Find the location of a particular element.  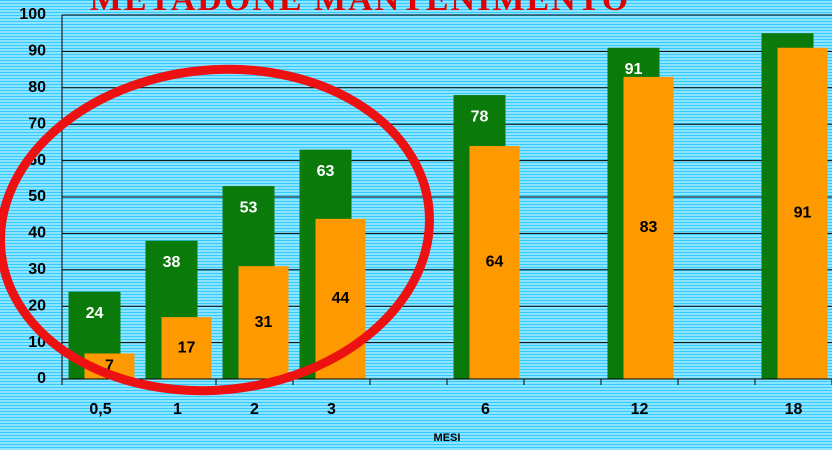

x-tick-label: 12 is located at coordinates (640, 409).